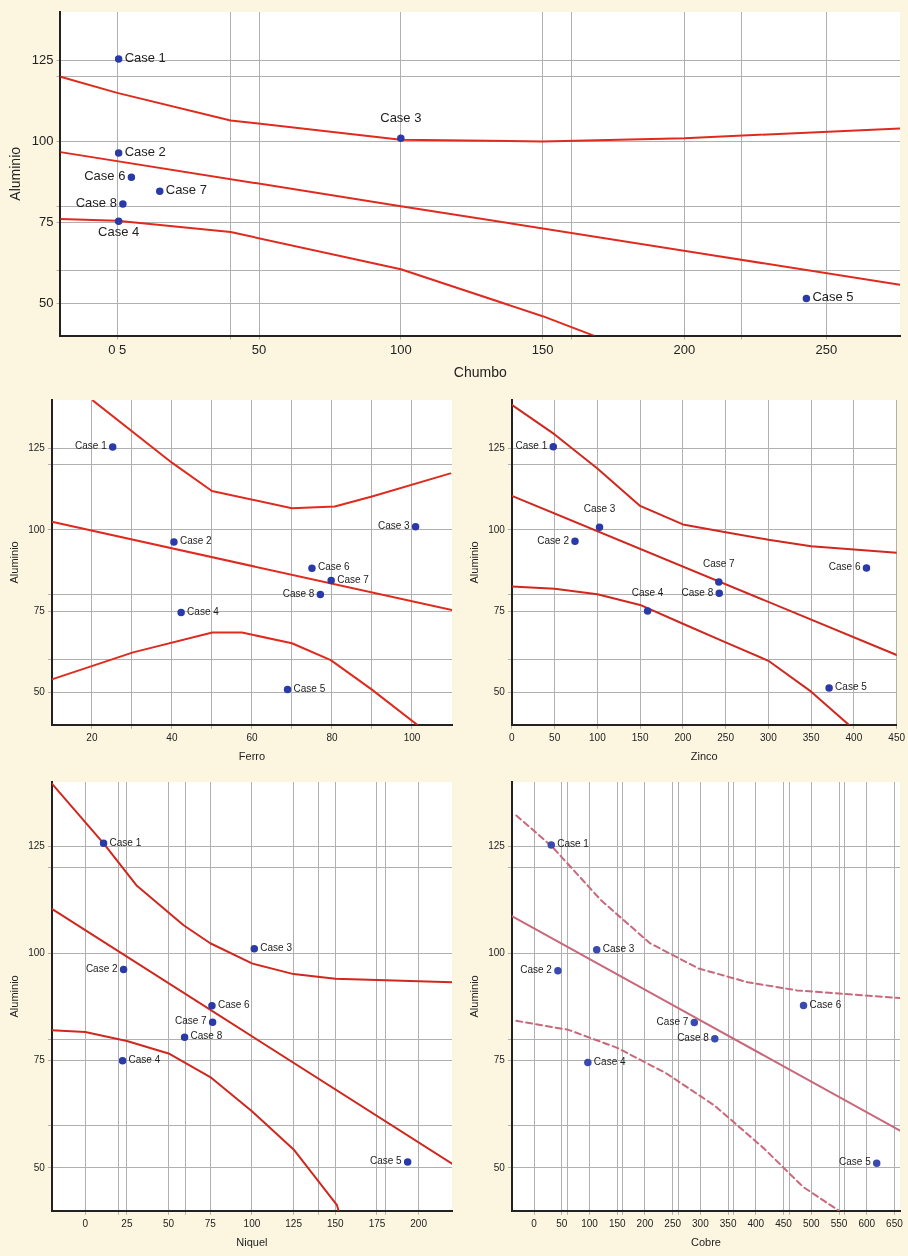 The width and height of the screenshot is (908, 1256). What do you see at coordinates (92, 737) in the screenshot?
I see `x-tick-label: 20` at bounding box center [92, 737].